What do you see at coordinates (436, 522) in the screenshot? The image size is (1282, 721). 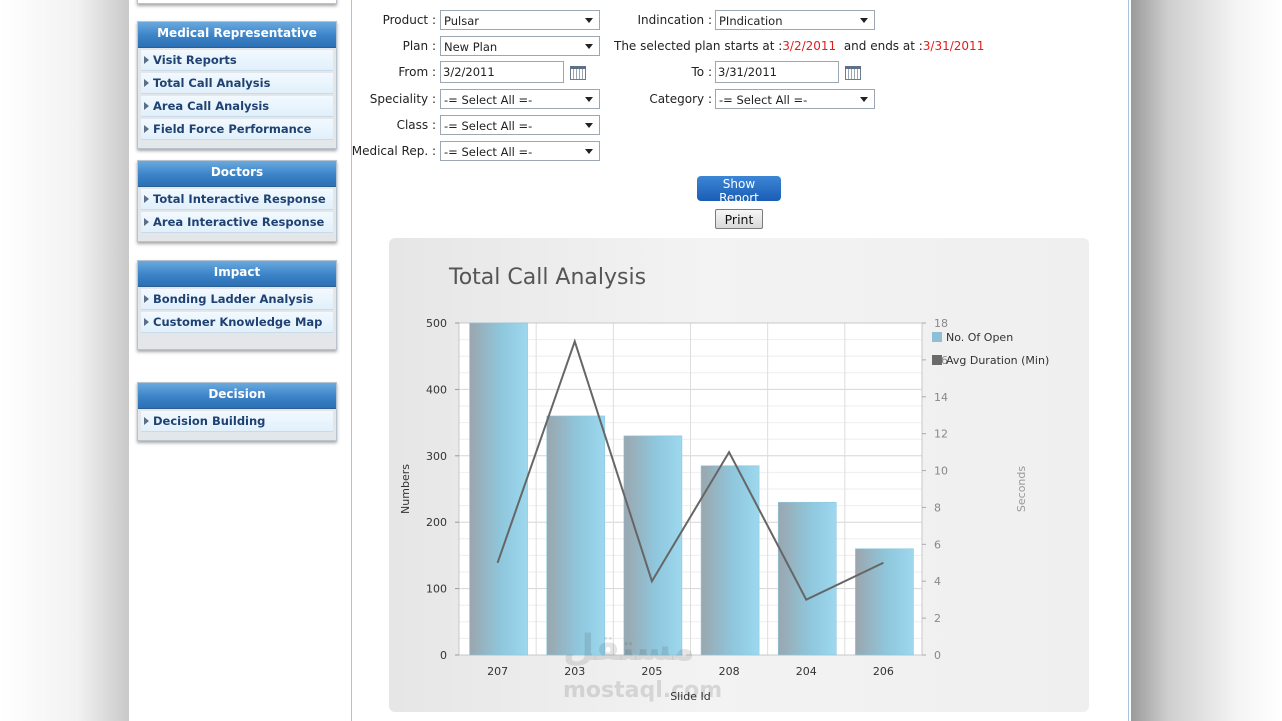 I see `y-tick-label: 200` at bounding box center [436, 522].